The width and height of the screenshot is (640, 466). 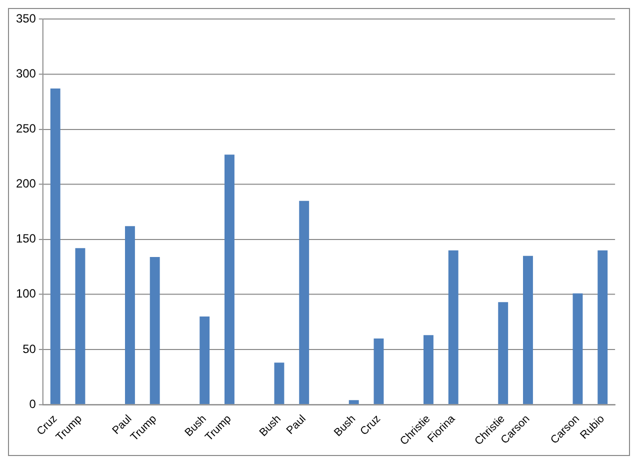 I want to click on y-tick-label: 150, so click(x=26, y=239).